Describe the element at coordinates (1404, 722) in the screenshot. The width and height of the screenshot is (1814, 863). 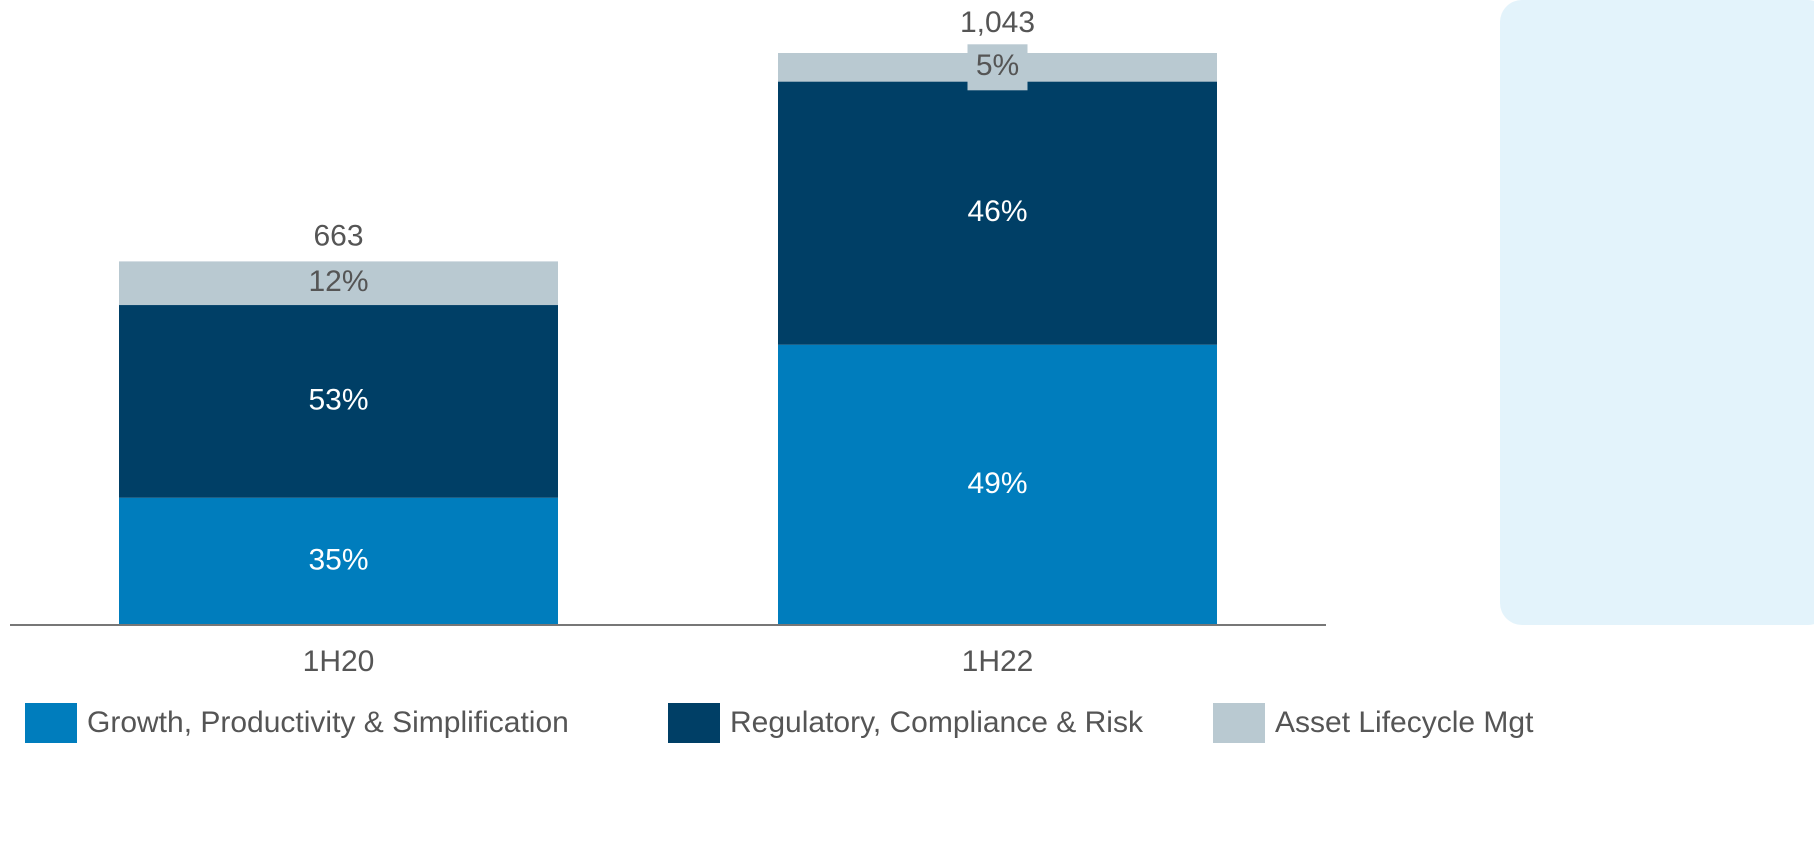
I see `legend-label: Asset Lifecycle Mgt` at that location.